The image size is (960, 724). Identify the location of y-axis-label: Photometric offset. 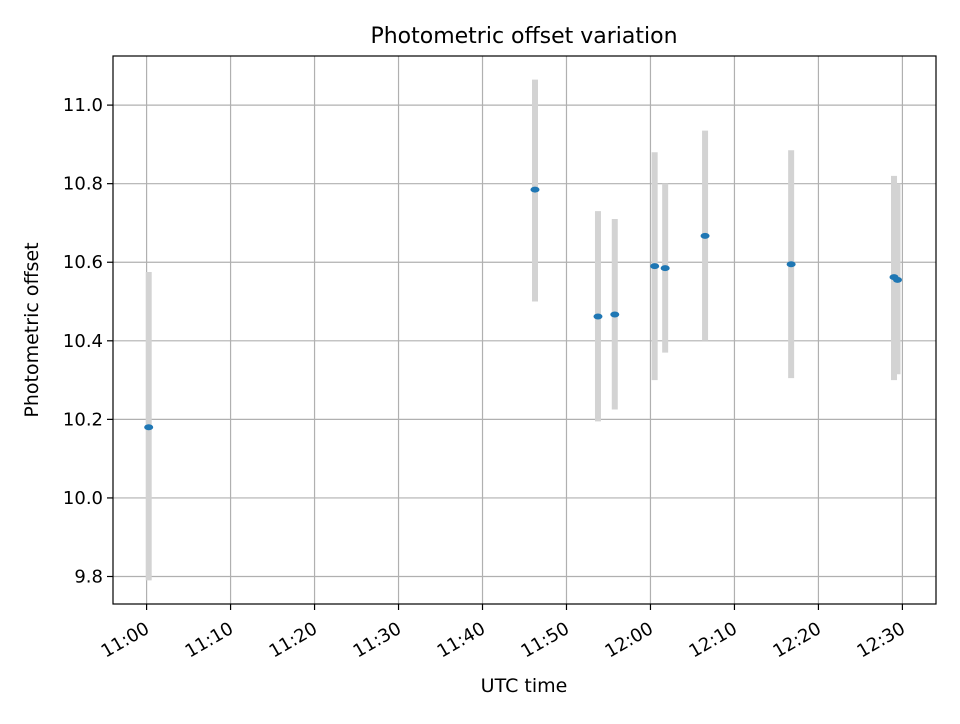
(32, 329).